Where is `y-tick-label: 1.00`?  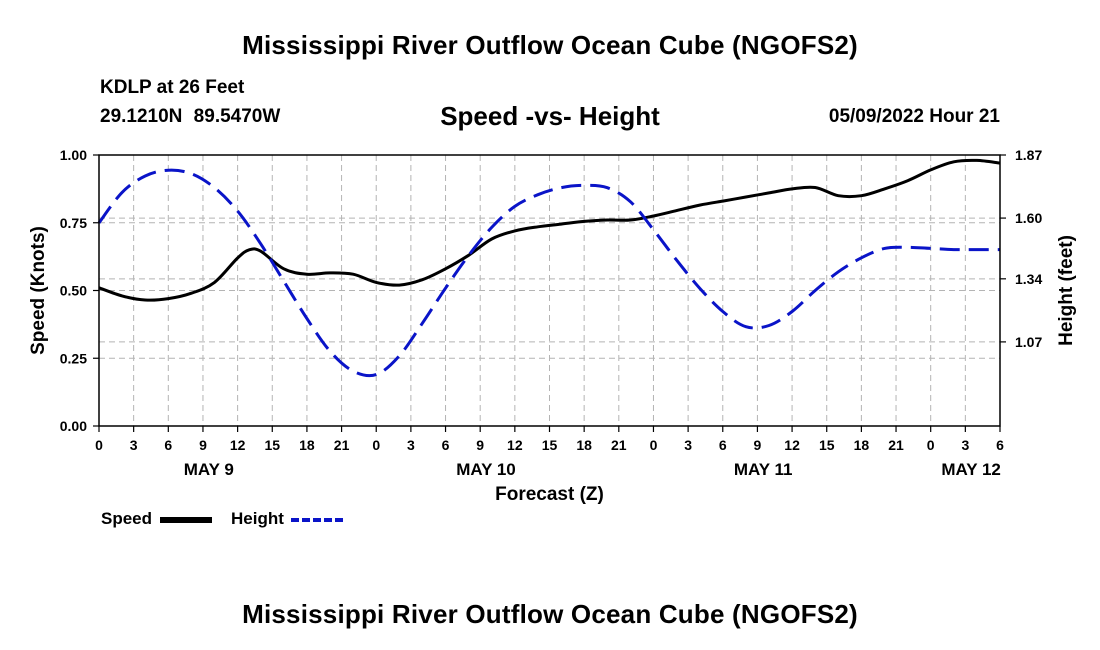 y-tick-label: 1.00 is located at coordinates (73, 155).